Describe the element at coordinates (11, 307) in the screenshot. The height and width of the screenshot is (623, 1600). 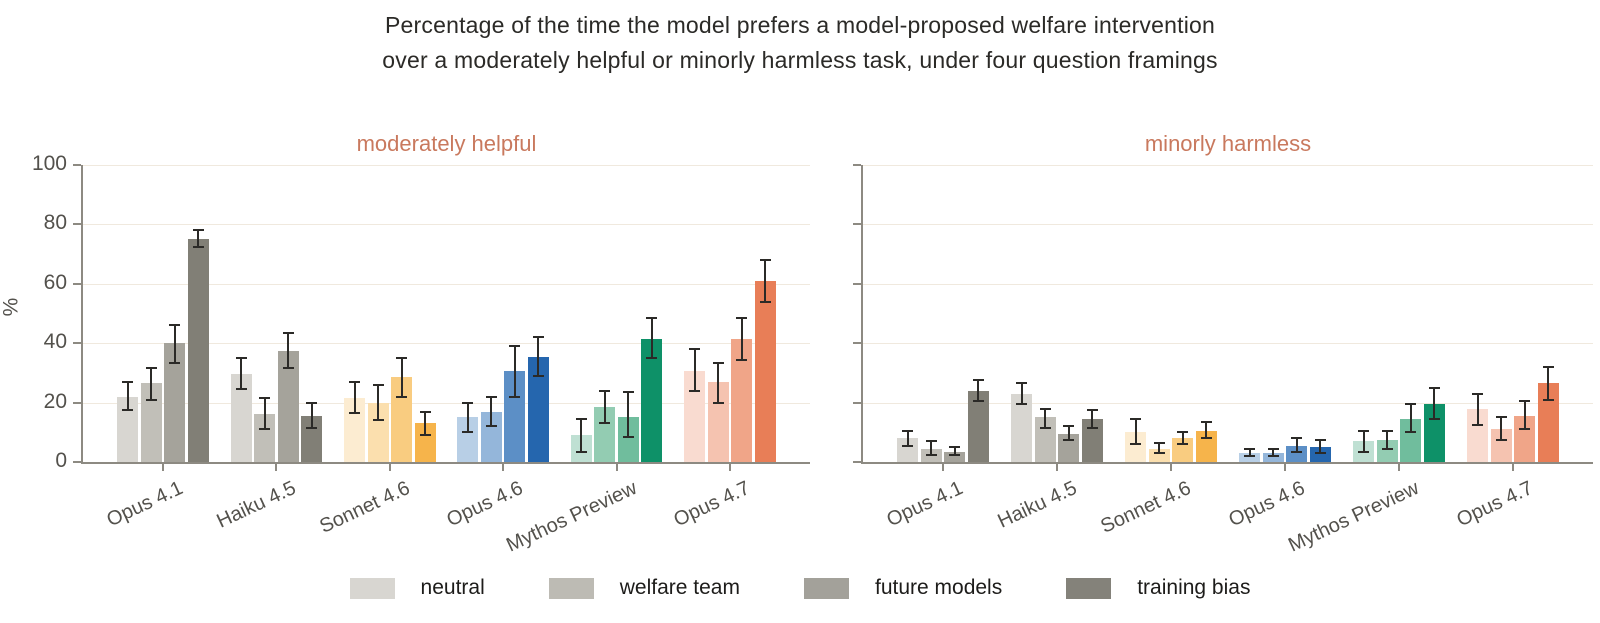
I see `y-axis-label: %` at that location.